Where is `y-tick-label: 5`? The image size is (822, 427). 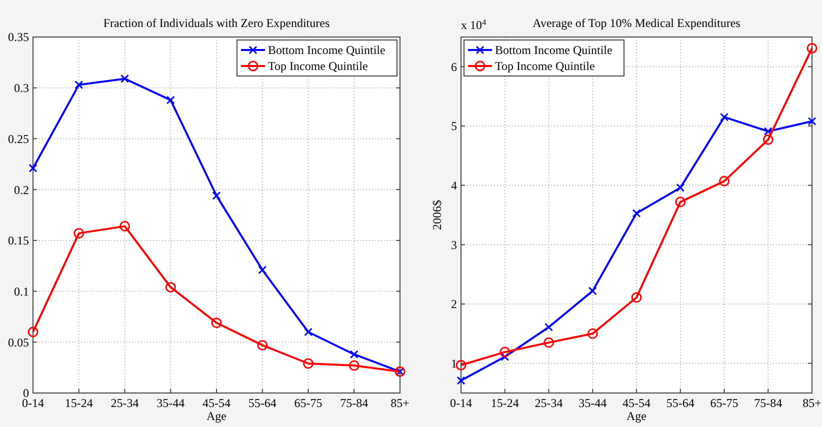 y-tick-label: 5 is located at coordinates (454, 126).